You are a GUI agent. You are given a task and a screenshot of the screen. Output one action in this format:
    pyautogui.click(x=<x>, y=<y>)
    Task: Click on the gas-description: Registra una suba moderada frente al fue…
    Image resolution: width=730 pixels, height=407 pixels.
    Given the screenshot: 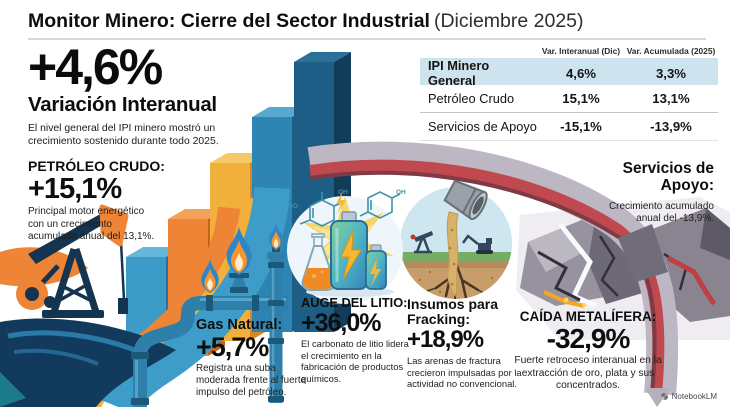 What is the action you would take?
    pyautogui.click(x=251, y=381)
    